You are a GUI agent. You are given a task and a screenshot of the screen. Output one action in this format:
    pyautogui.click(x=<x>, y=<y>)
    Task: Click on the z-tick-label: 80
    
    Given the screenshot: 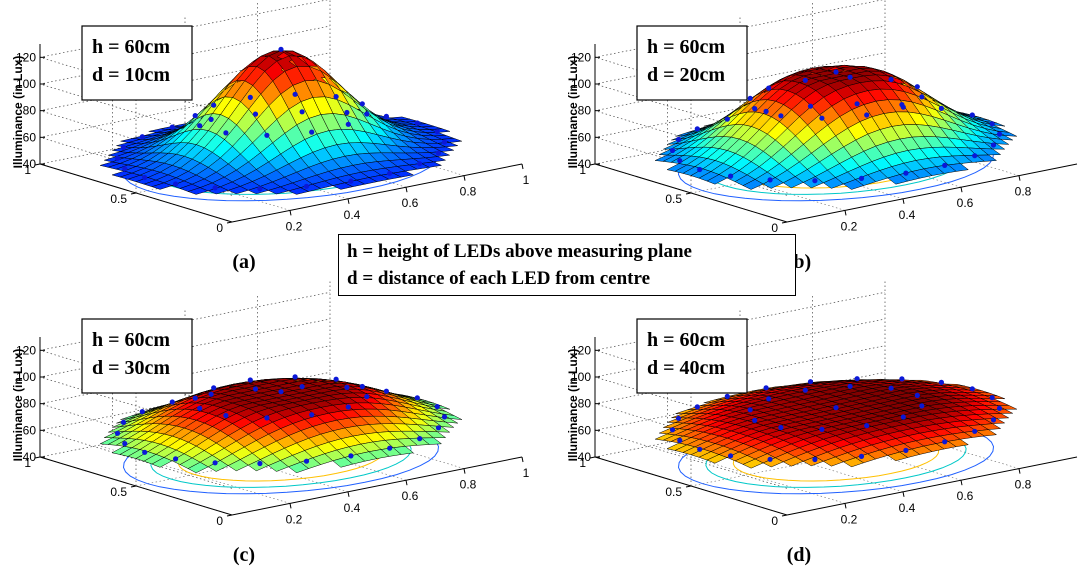 What is the action you would take?
    pyautogui.click(x=585, y=111)
    